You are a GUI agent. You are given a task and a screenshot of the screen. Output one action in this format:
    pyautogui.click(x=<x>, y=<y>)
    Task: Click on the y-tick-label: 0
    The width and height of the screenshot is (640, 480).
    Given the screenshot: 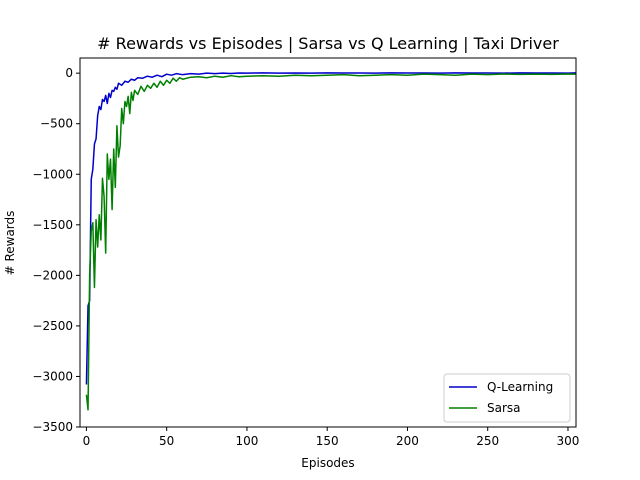 What is the action you would take?
    pyautogui.click(x=69, y=73)
    